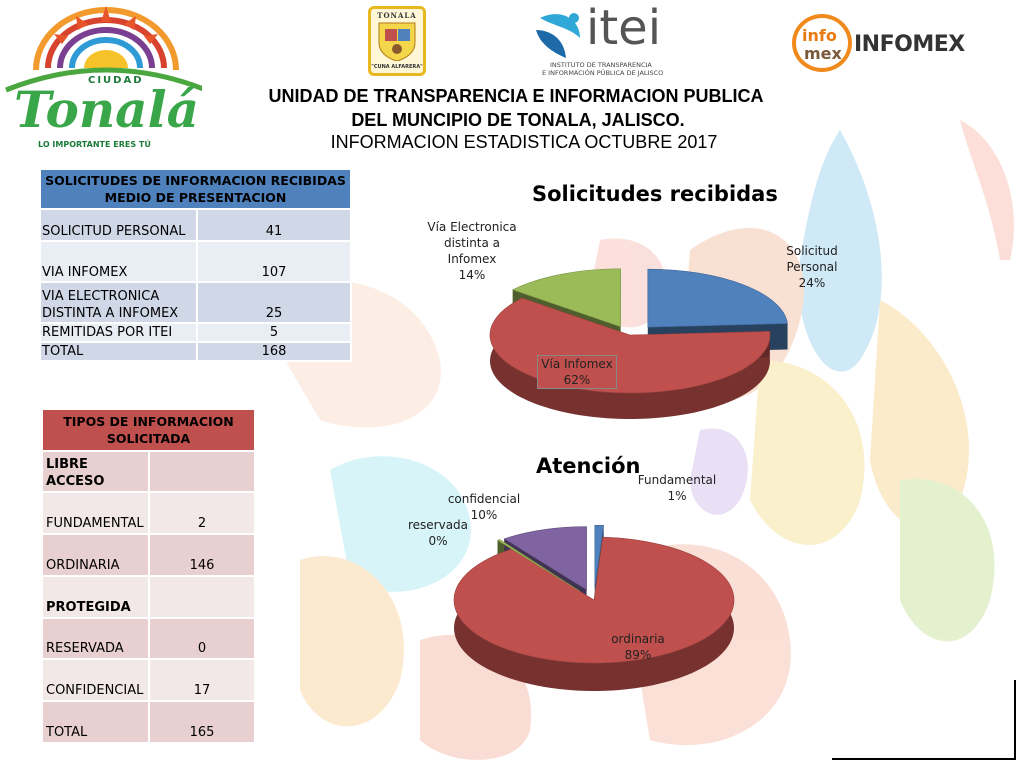 This screenshot has height=768, width=1024. What do you see at coordinates (484, 507) in the screenshot?
I see `slice-label-confidencial: confidencial 10%` at bounding box center [484, 507].